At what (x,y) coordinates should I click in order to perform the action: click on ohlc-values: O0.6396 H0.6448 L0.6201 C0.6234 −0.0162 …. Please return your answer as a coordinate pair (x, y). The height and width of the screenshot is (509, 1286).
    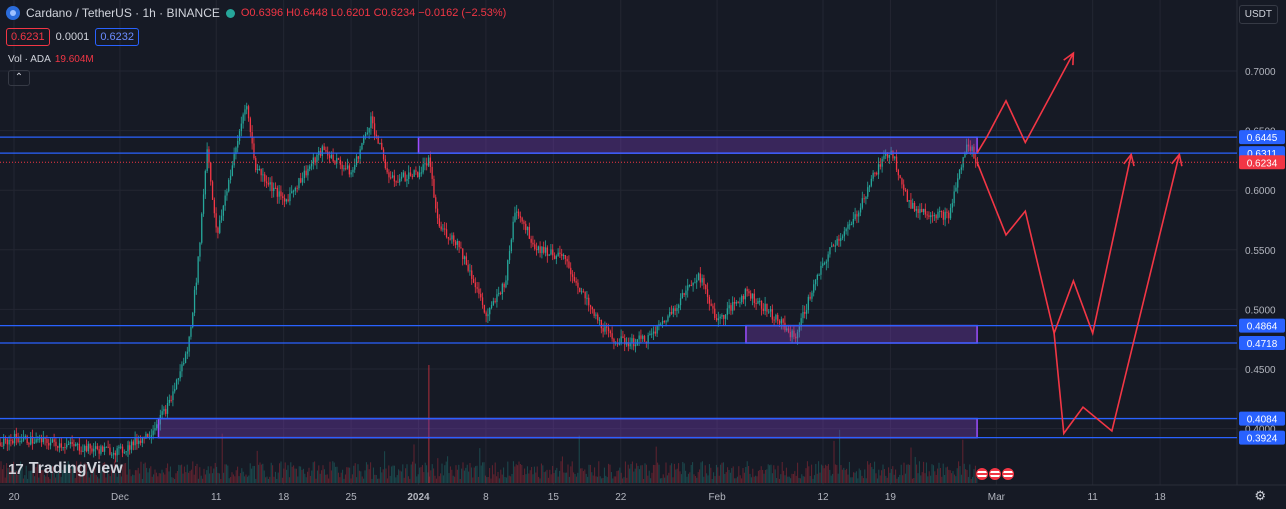
    Looking at the image, I should click on (373, 13).